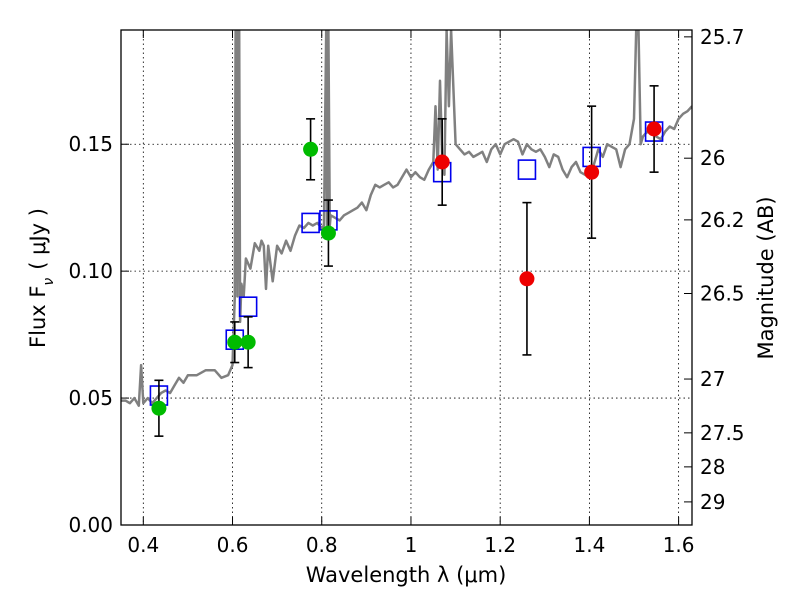 The width and height of the screenshot is (800, 600). What do you see at coordinates (322, 545) in the screenshot?
I see `x-tick-label: 0.8` at bounding box center [322, 545].